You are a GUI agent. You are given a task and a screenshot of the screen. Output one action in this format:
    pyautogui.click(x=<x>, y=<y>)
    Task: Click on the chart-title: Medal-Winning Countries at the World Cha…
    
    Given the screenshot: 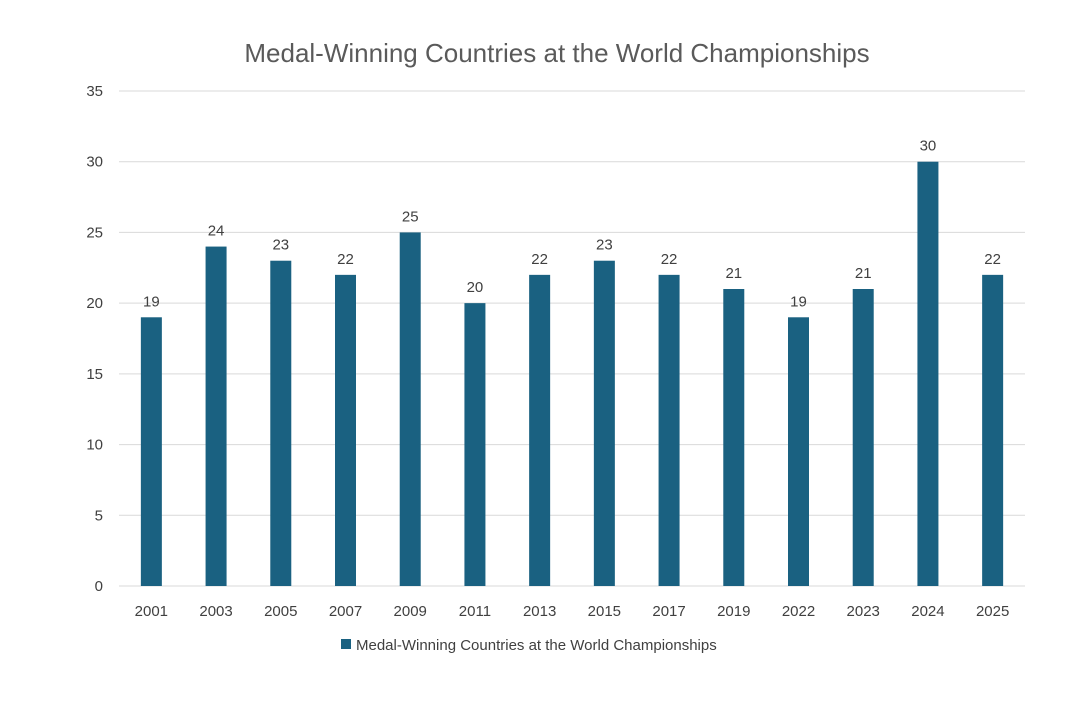 What is the action you would take?
    pyautogui.click(x=556, y=53)
    